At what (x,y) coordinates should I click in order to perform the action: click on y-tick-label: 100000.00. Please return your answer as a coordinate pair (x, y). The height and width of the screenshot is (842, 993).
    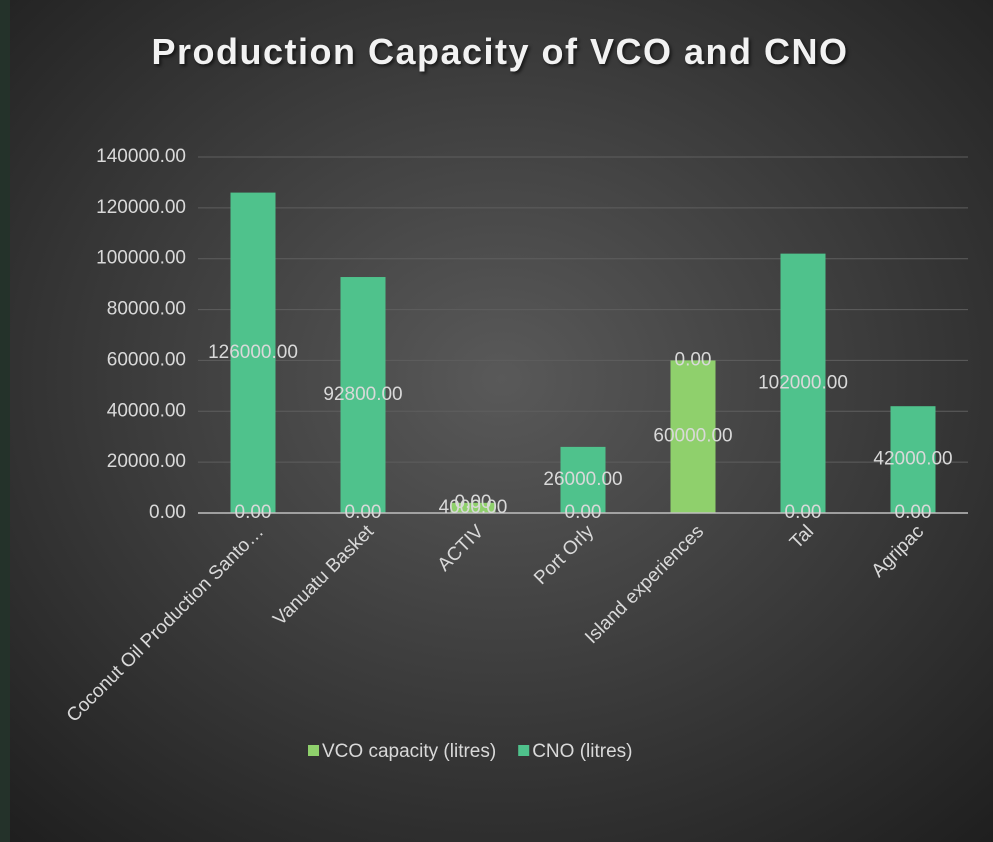
    Looking at the image, I should click on (141, 258).